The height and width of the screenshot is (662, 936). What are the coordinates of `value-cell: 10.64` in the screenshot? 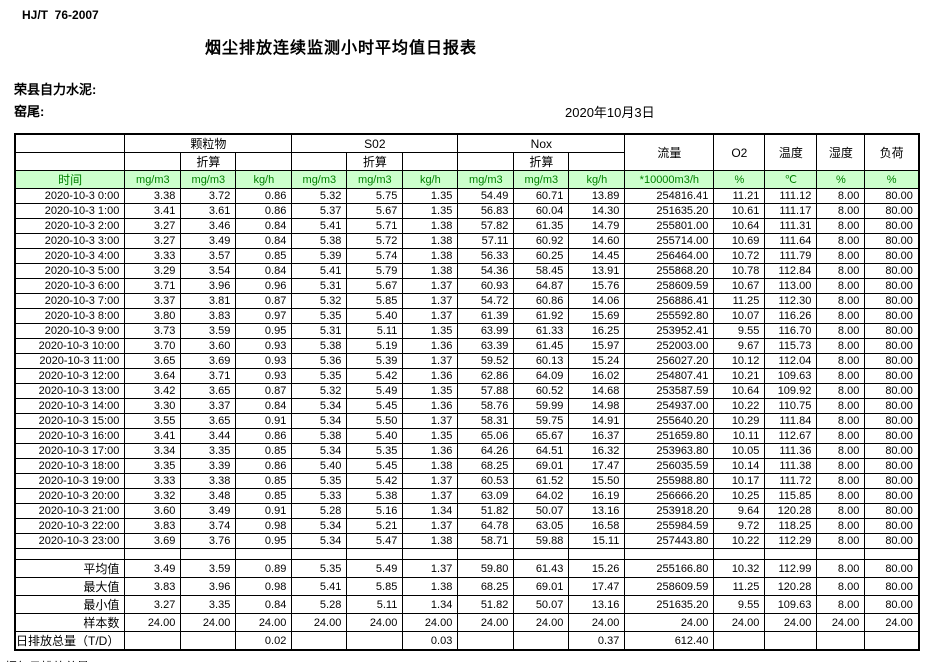 It's located at (739, 391).